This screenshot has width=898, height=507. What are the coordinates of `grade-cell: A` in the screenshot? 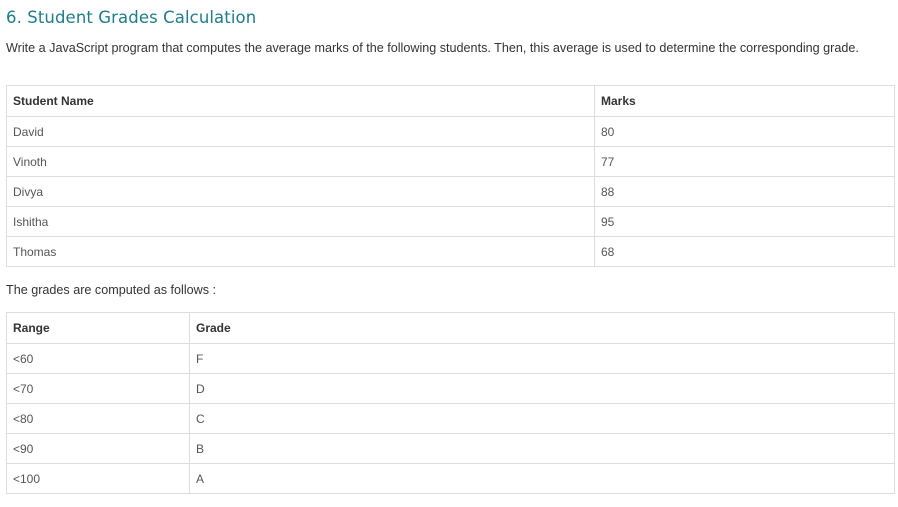 It's located at (542, 478).